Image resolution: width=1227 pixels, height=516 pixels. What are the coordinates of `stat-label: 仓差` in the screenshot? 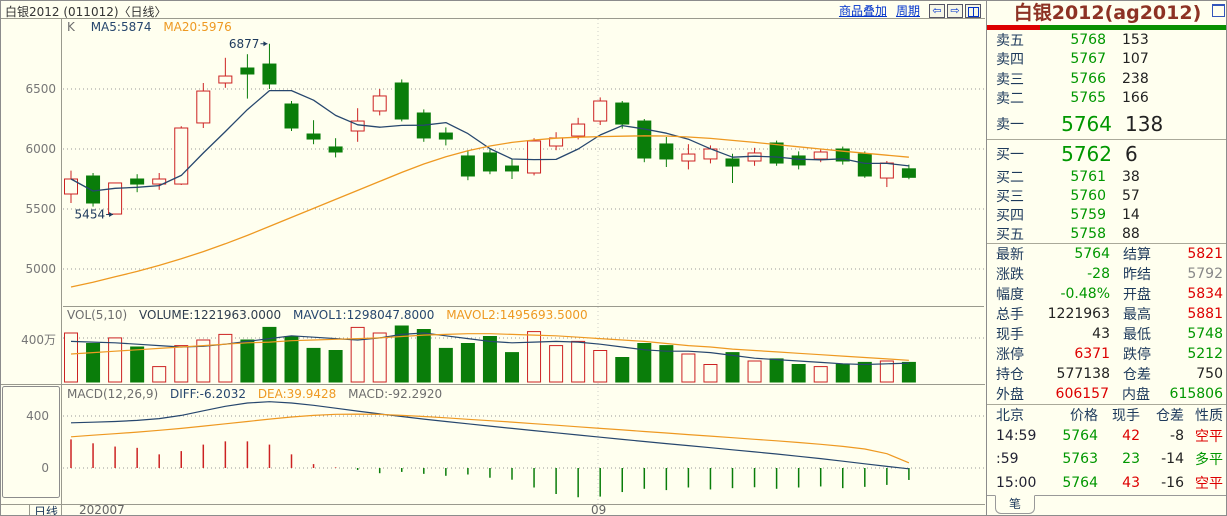 It's located at (1137, 375).